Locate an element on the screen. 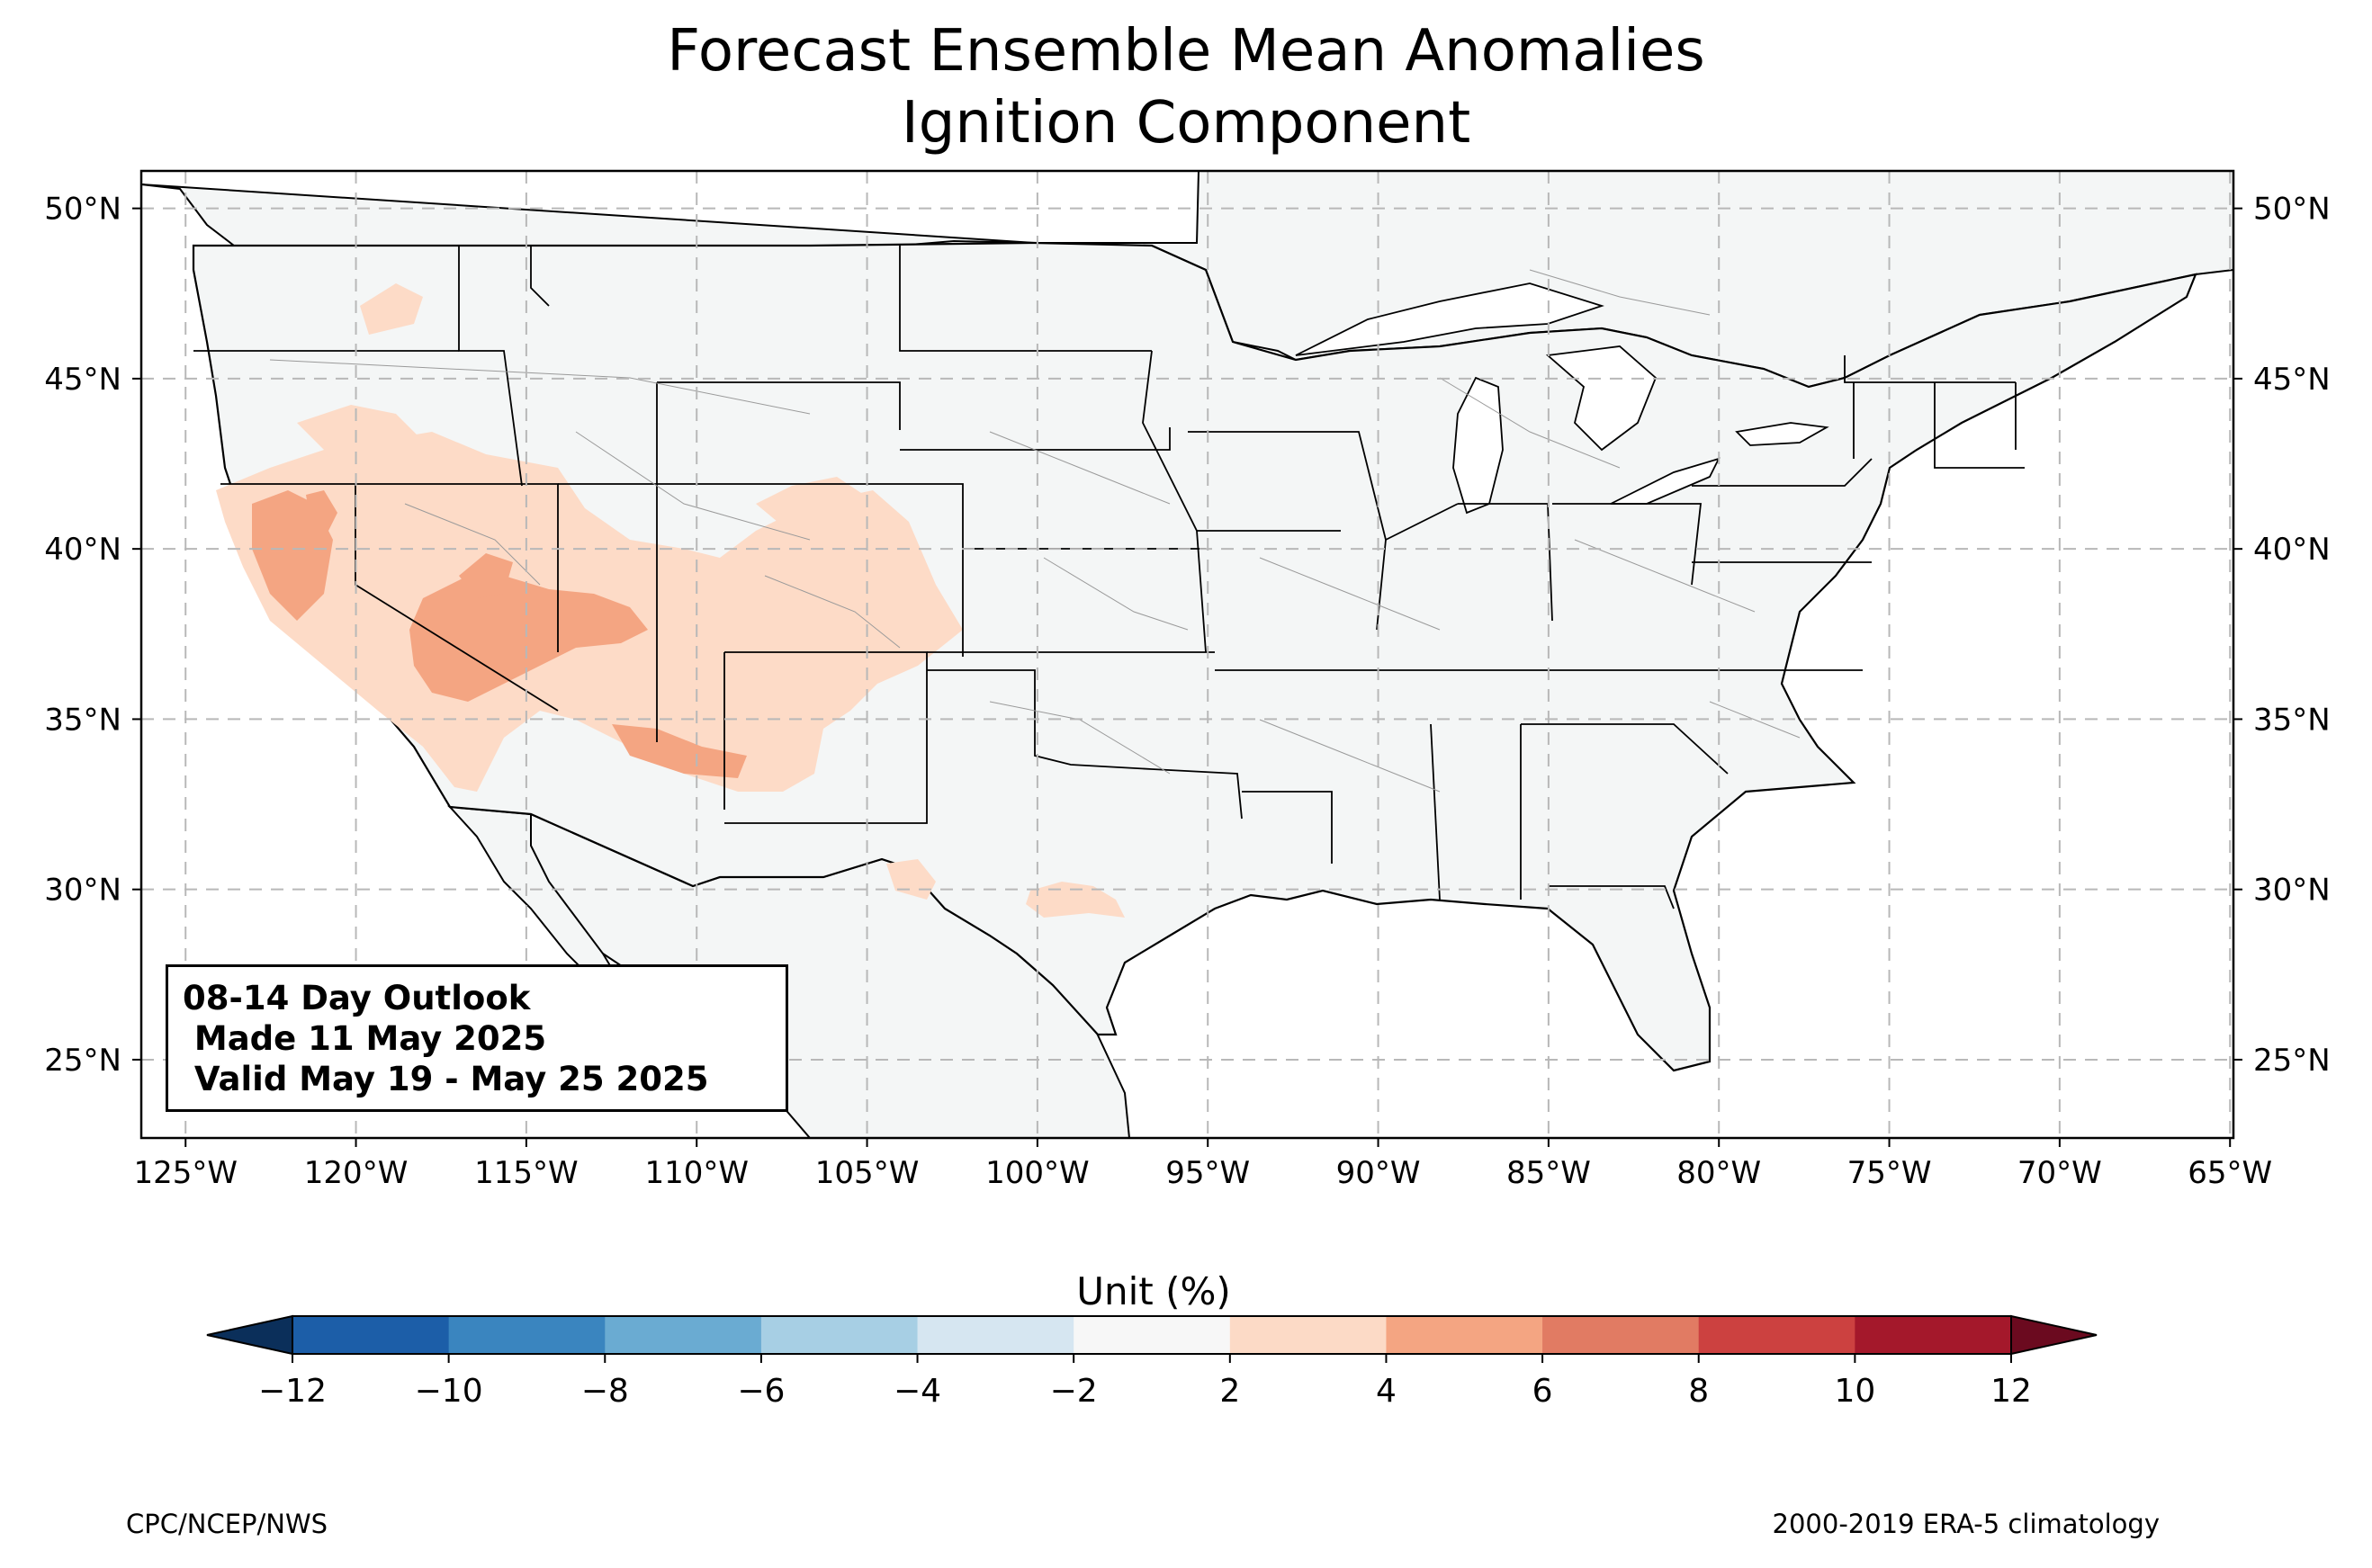 The width and height of the screenshot is (2372, 1568). lon-tick-label: 110°W is located at coordinates (697, 1173).